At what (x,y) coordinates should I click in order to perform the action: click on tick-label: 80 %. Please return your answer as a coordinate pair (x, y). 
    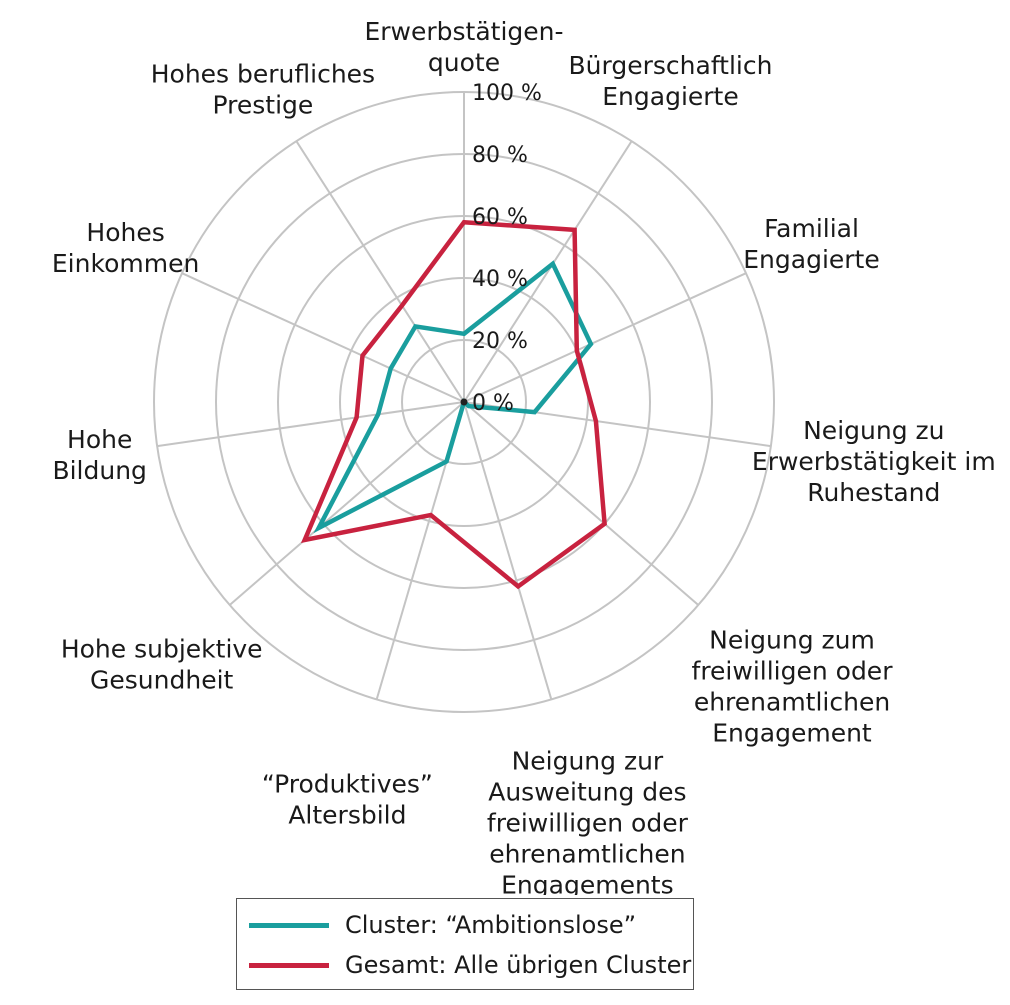
    Looking at the image, I should click on (500, 155).